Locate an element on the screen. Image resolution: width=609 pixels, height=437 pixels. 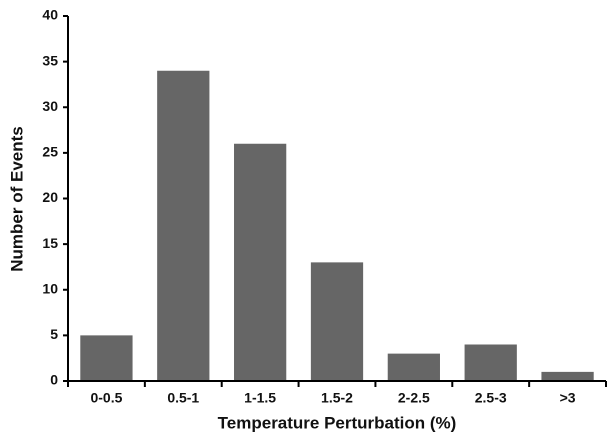
x-tick-label: 1-1.5 is located at coordinates (260, 398).